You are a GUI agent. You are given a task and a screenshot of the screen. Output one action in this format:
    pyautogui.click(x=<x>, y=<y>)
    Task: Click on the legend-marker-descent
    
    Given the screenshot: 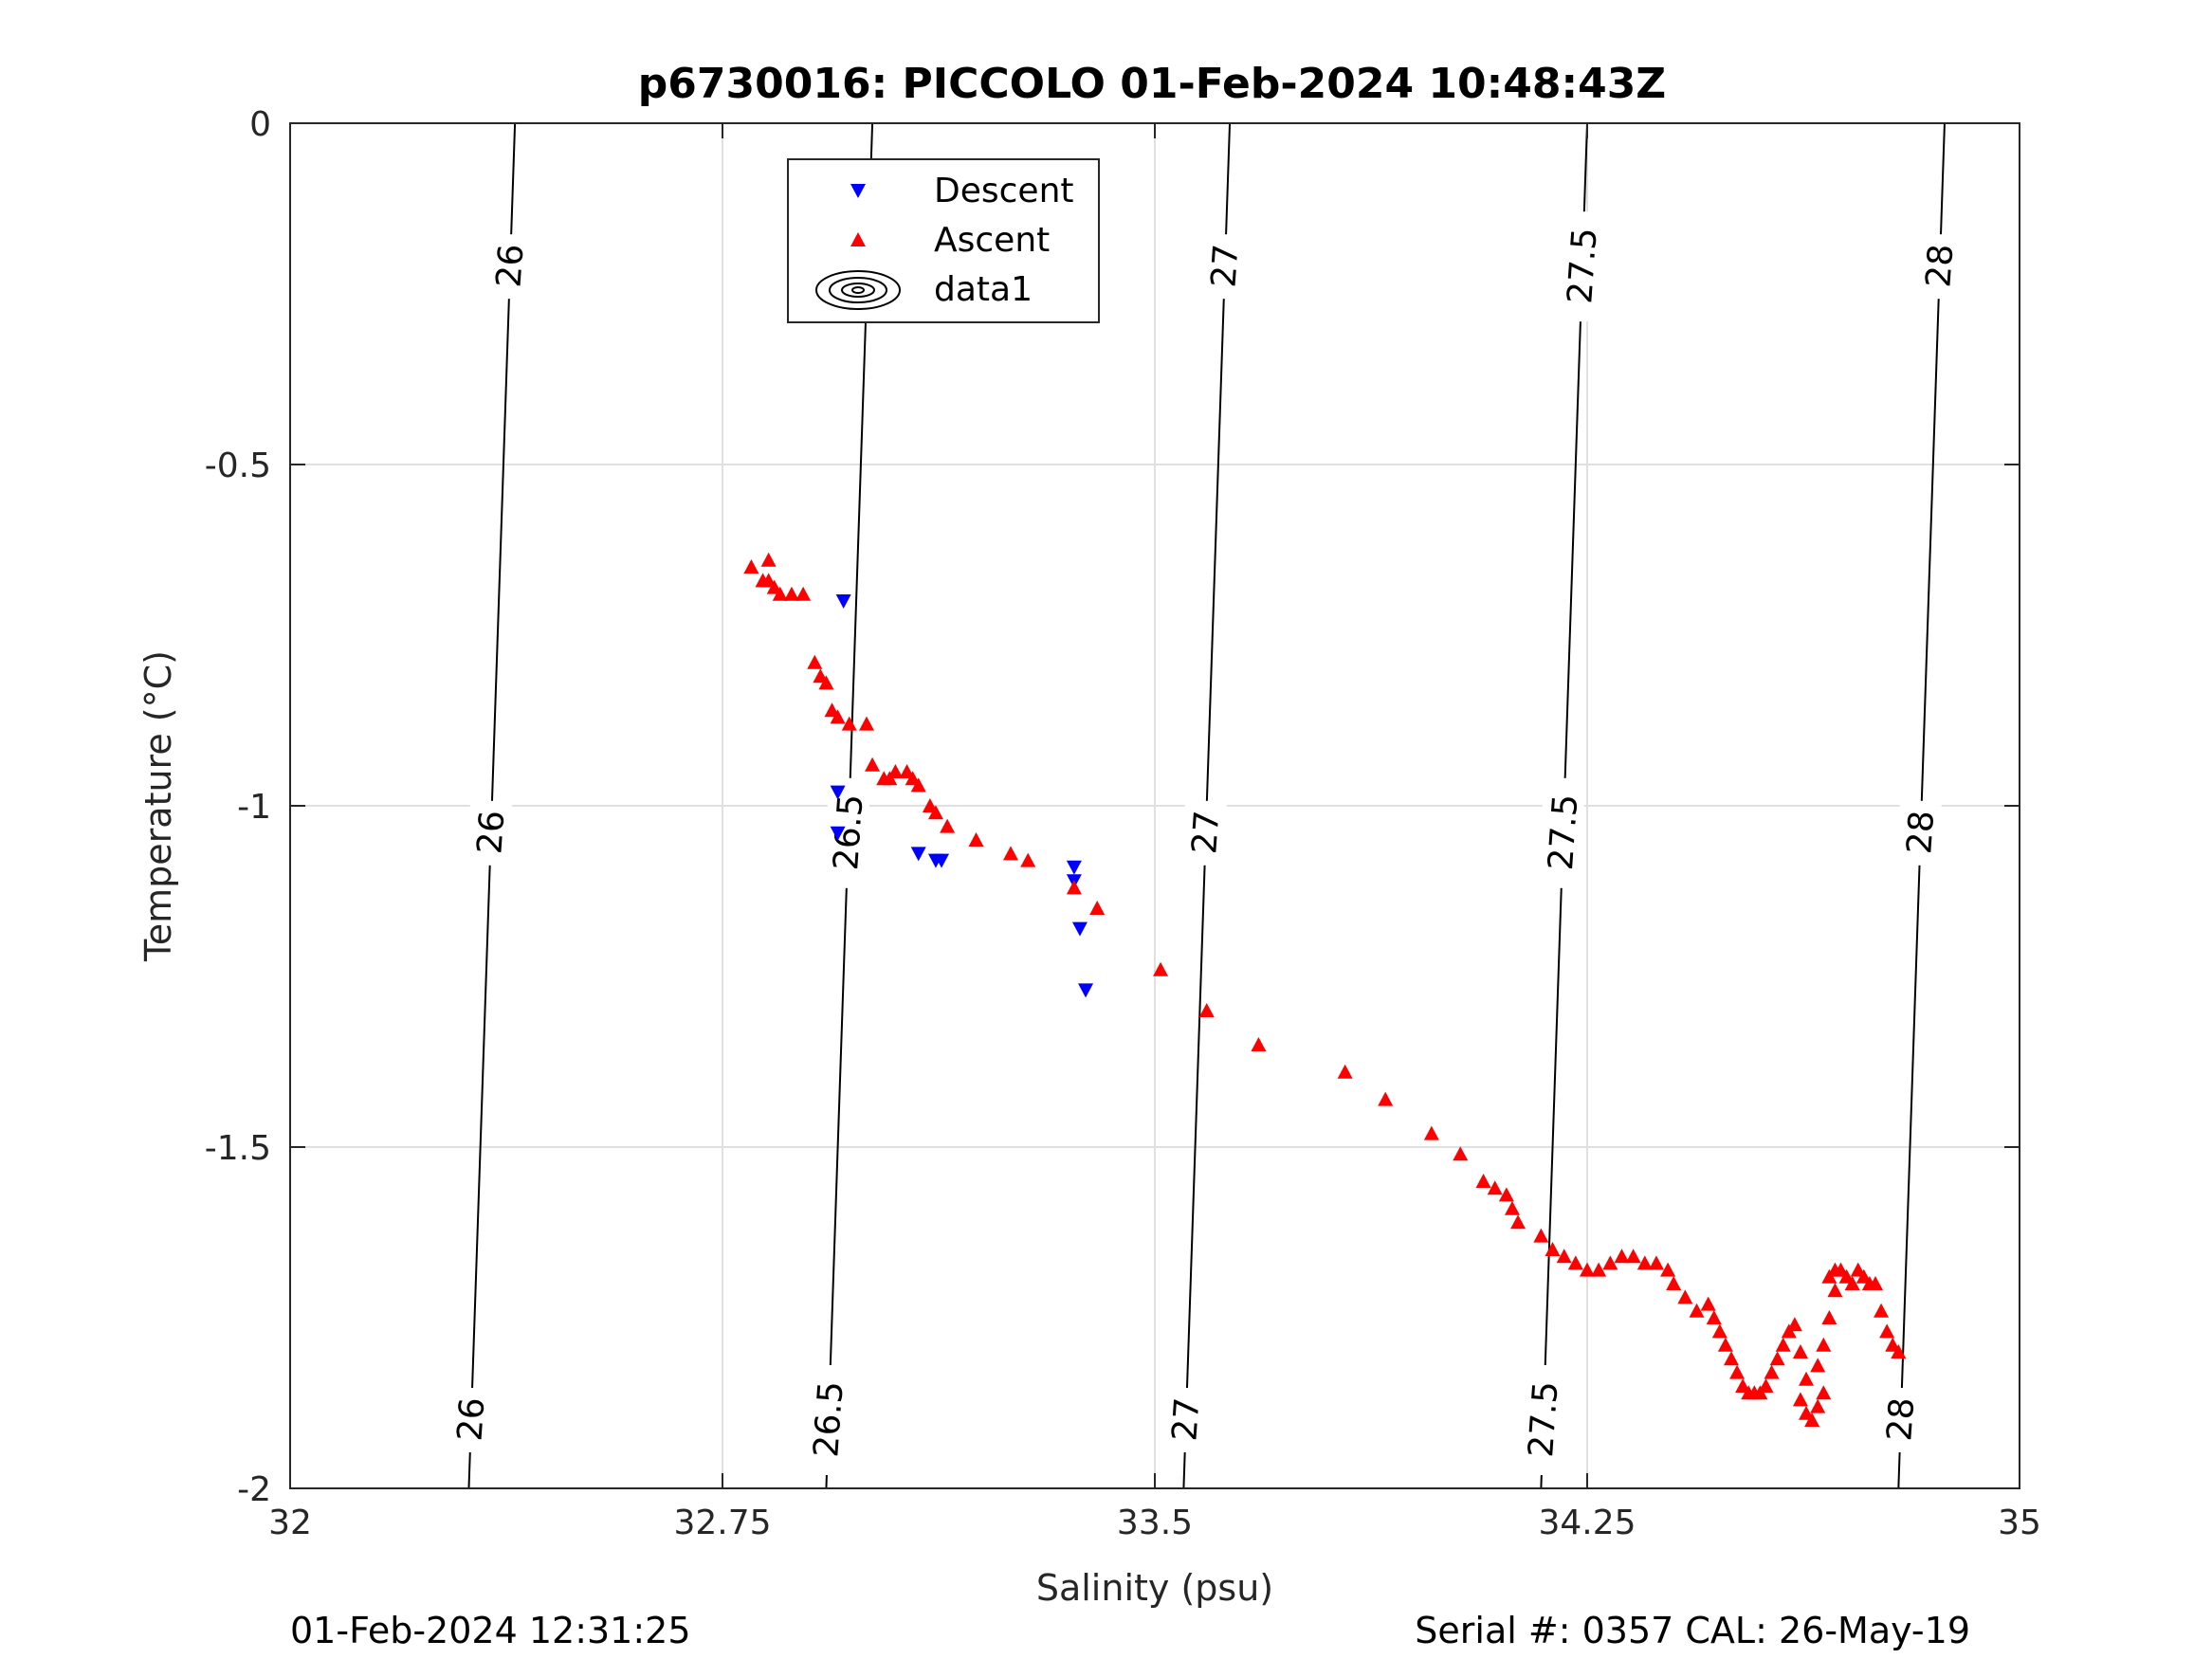 What is the action you would take?
    pyautogui.click(x=858, y=191)
    